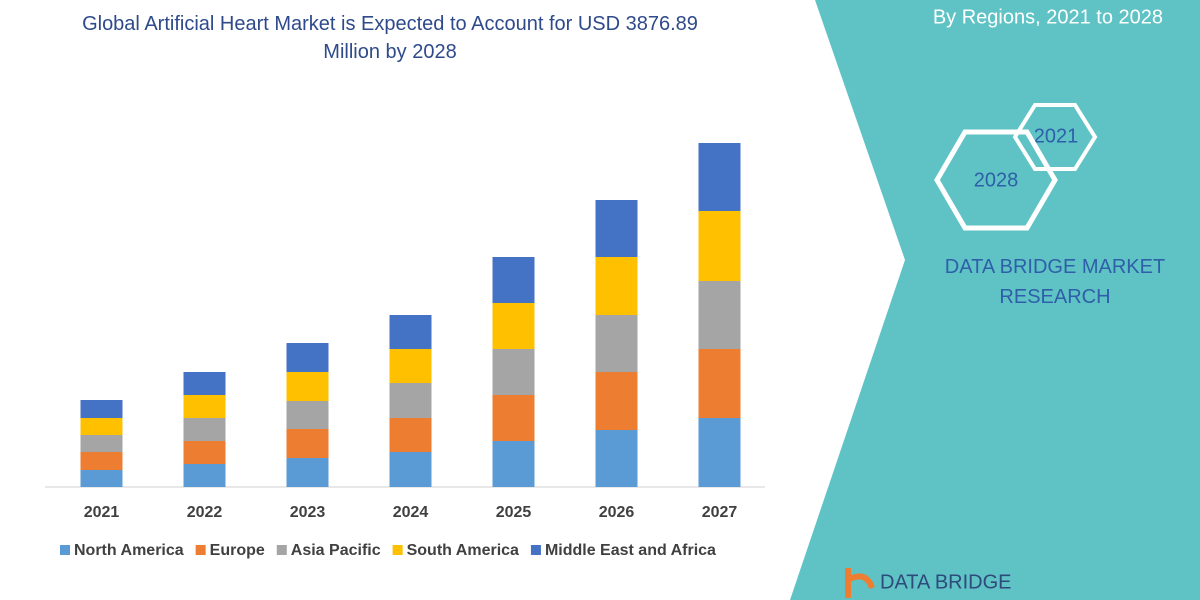  Describe the element at coordinates (514, 512) in the screenshot. I see `x-tick-label: 2025` at that location.